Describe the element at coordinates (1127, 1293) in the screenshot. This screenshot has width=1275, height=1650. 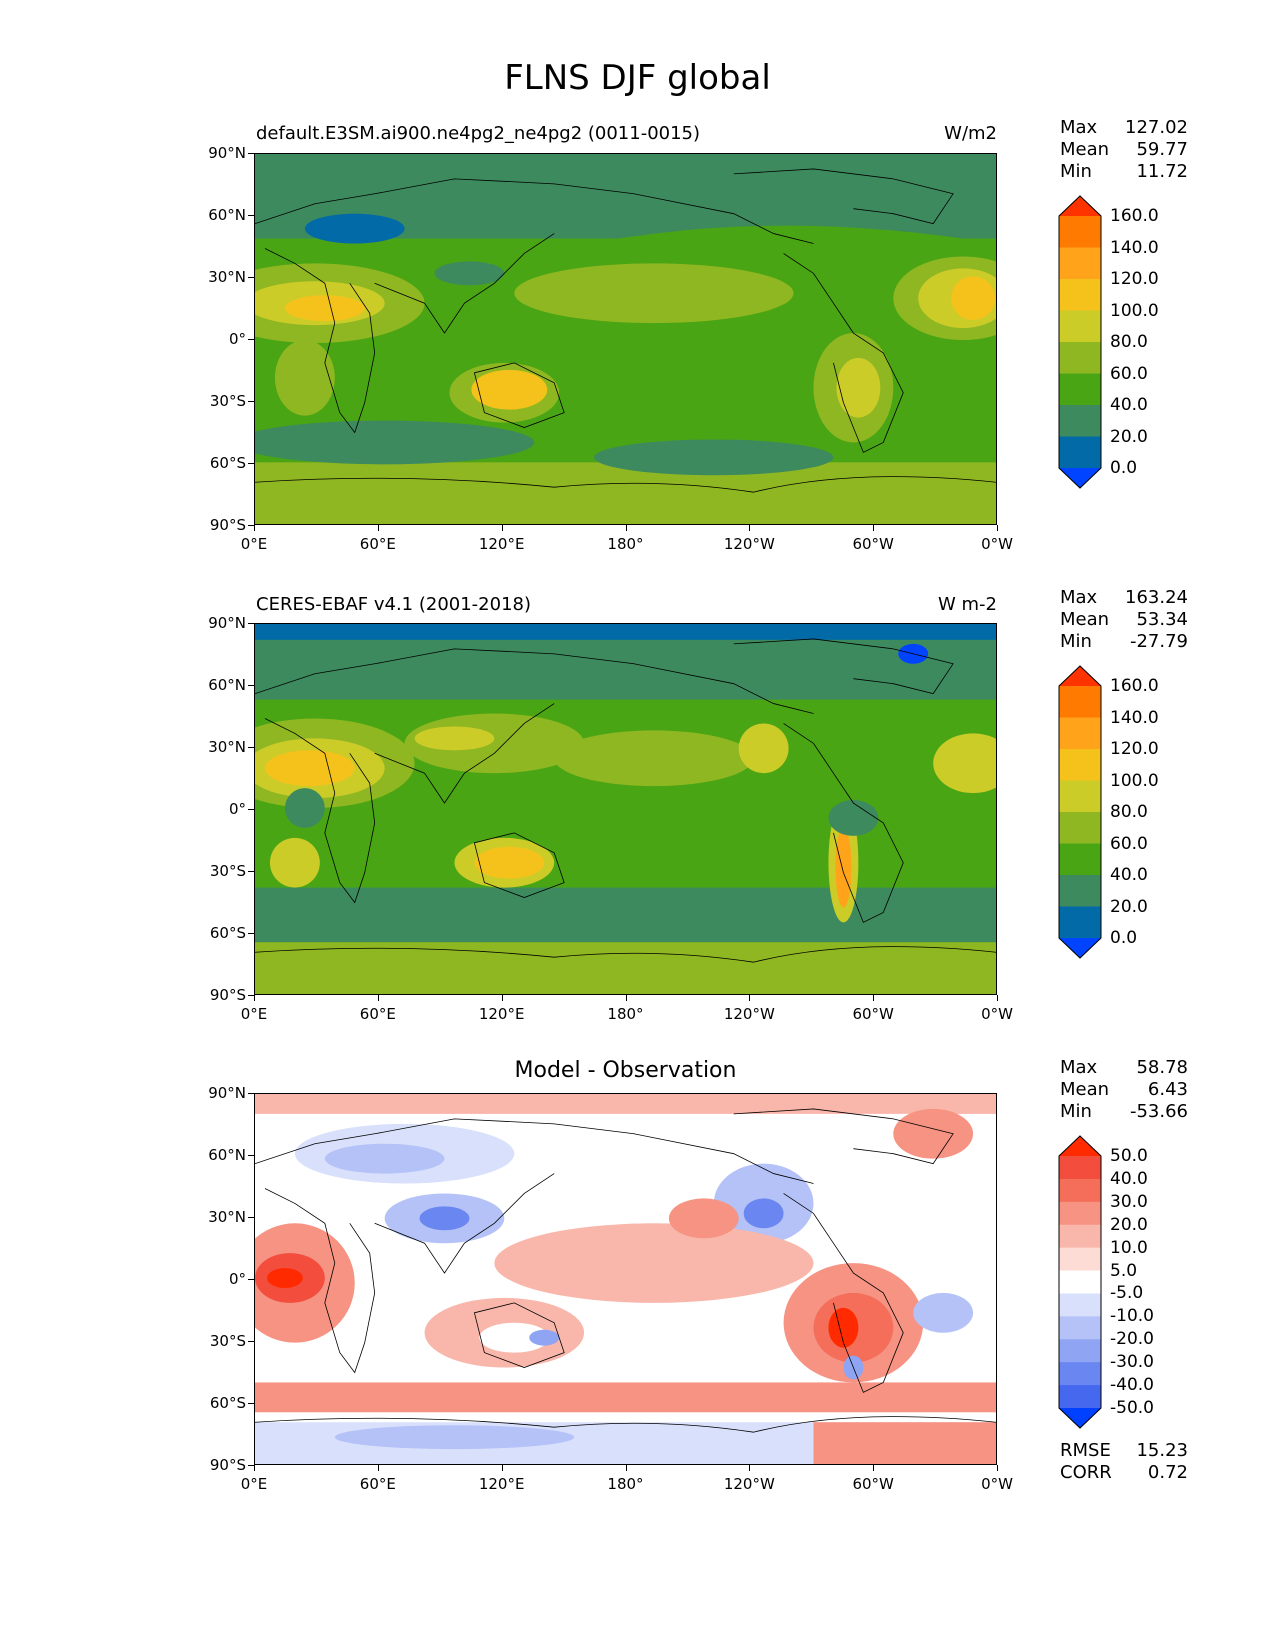
I see `colorbar-tick-label: -5.0` at that location.